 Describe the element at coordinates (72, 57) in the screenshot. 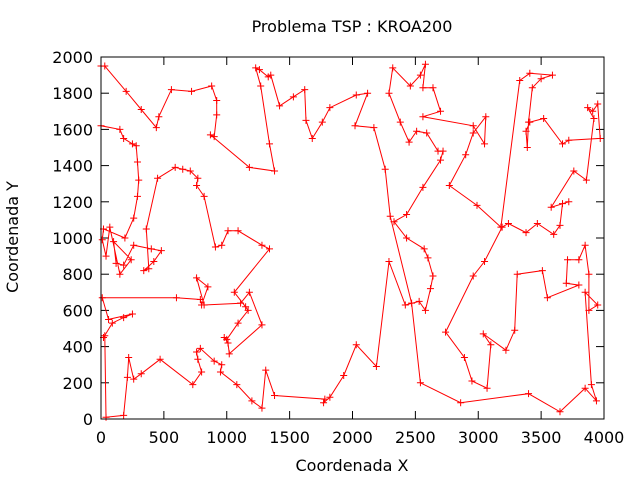

I see `y-tick-label: 2000` at that location.